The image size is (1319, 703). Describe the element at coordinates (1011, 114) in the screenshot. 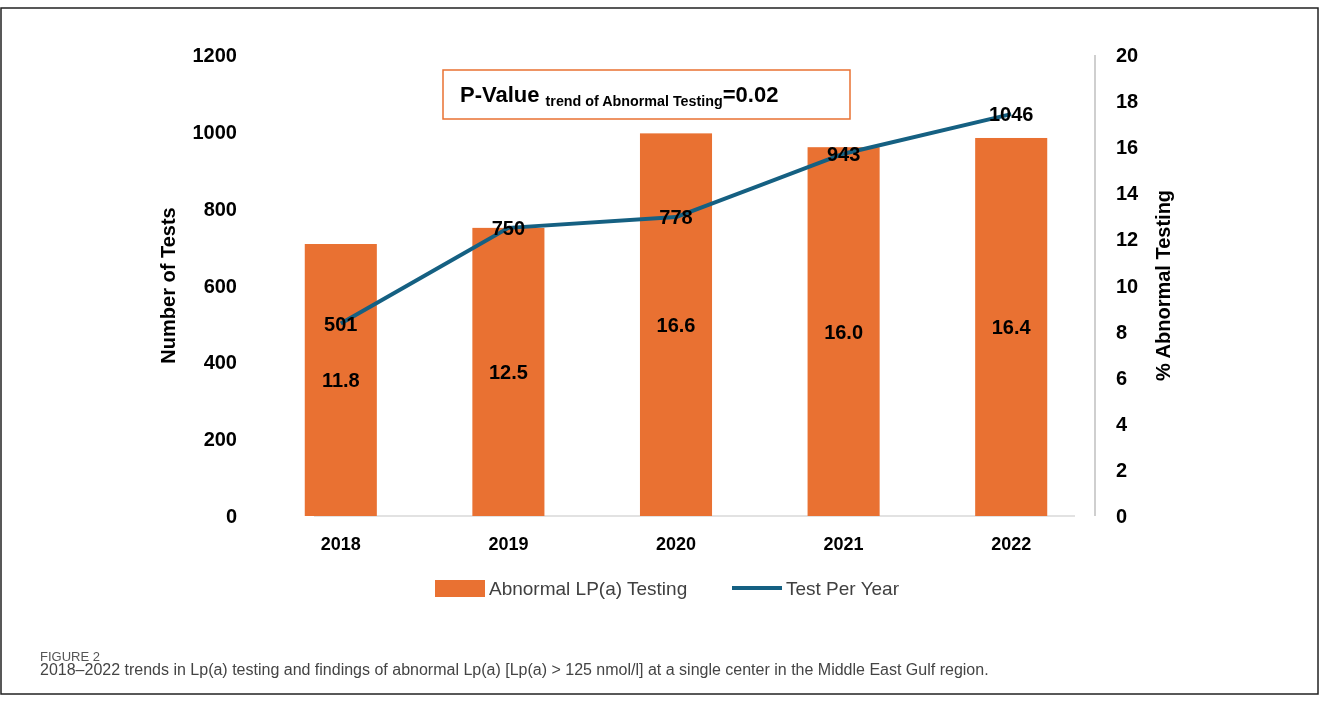

I see `data-label: 1046` at that location.